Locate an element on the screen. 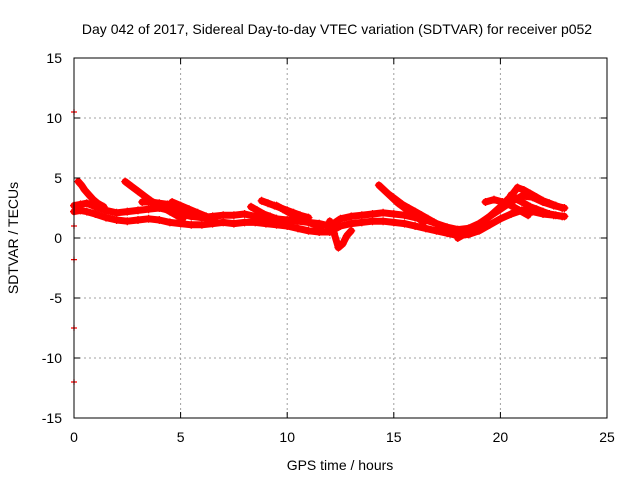  y-tick-label: 10 is located at coordinates (54, 118).